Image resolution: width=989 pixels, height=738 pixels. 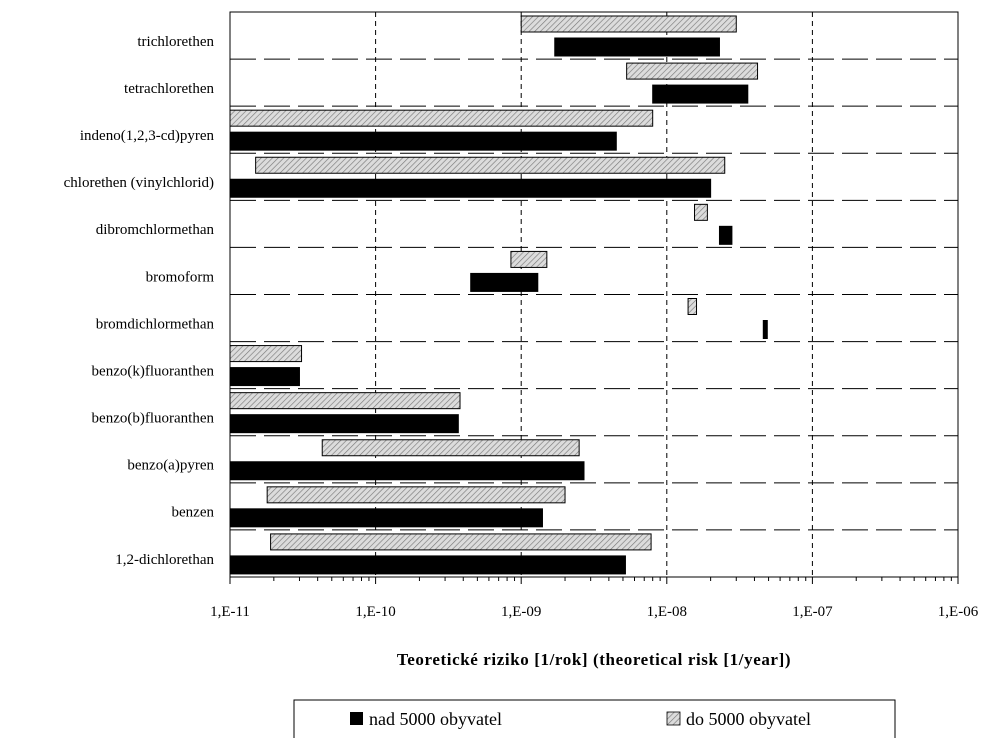 What do you see at coordinates (153, 371) in the screenshot?
I see `category-label: benzo(k)fluoranthen` at bounding box center [153, 371].